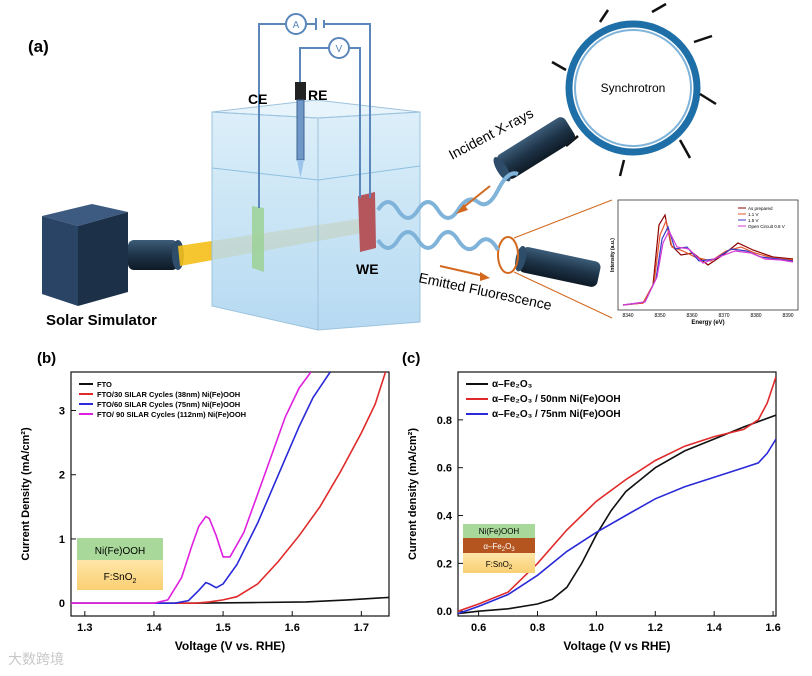 This screenshot has width=812, height=676. Describe the element at coordinates (104, 384) in the screenshot. I see `legend-label-0: FTO` at that location.